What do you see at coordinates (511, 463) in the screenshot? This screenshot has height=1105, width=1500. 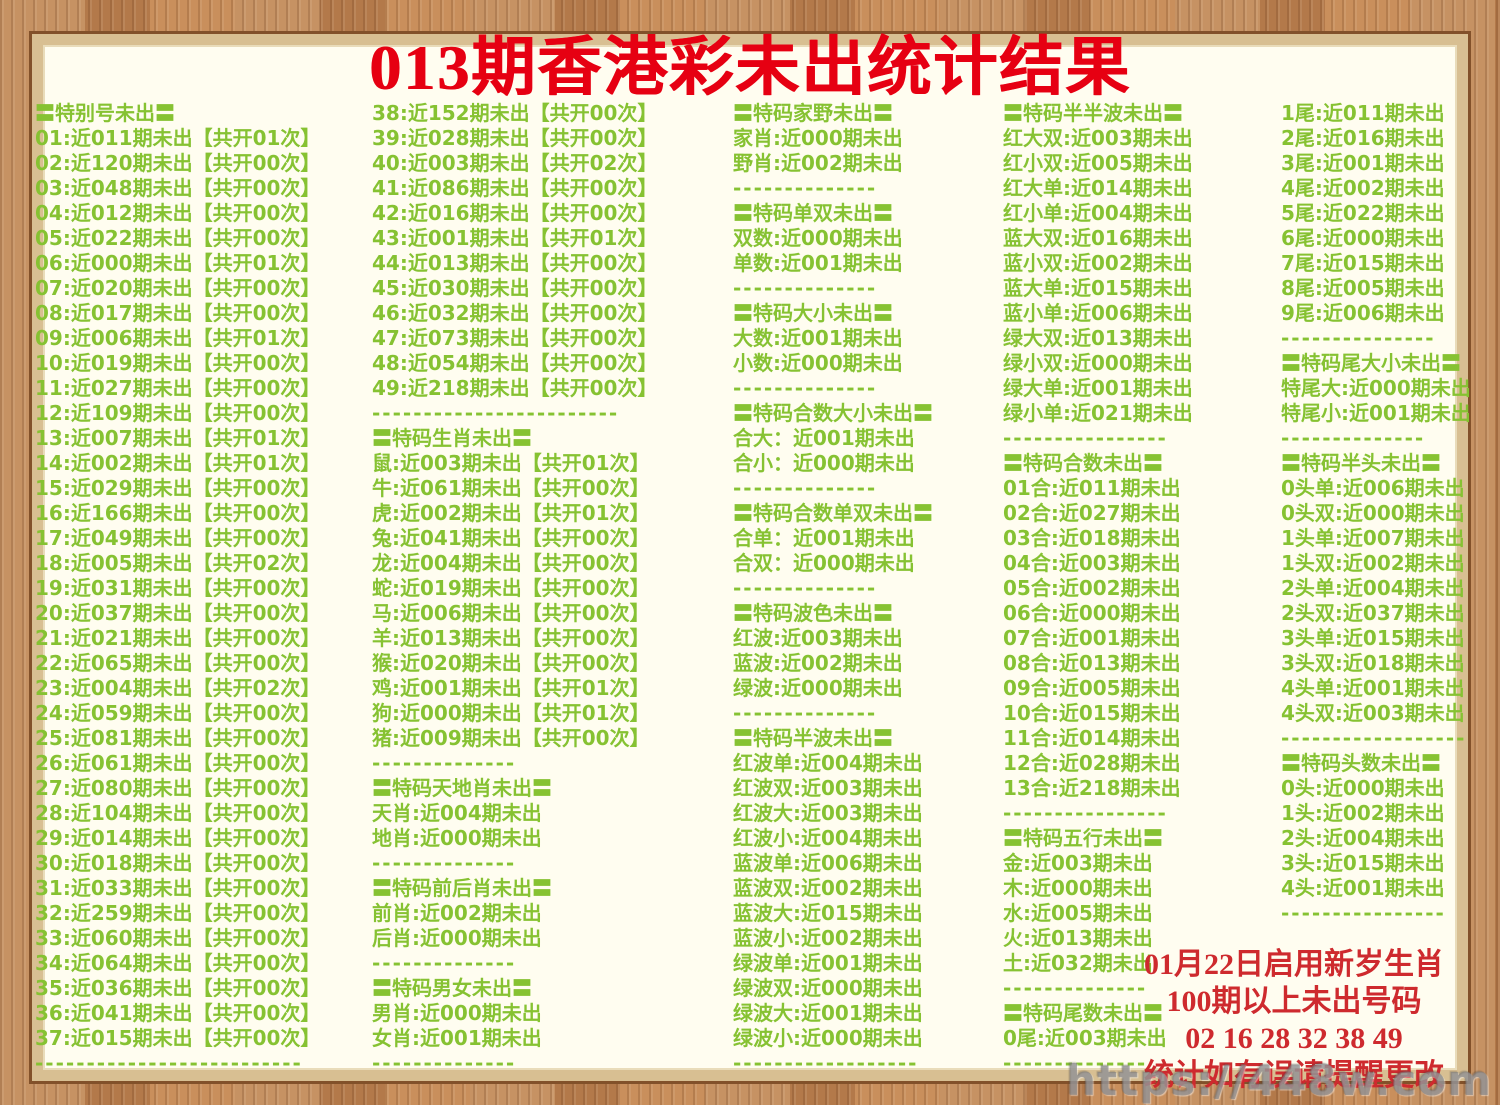 I see `stat-line: 鼠:近003期未出【共开01次】` at bounding box center [511, 463].